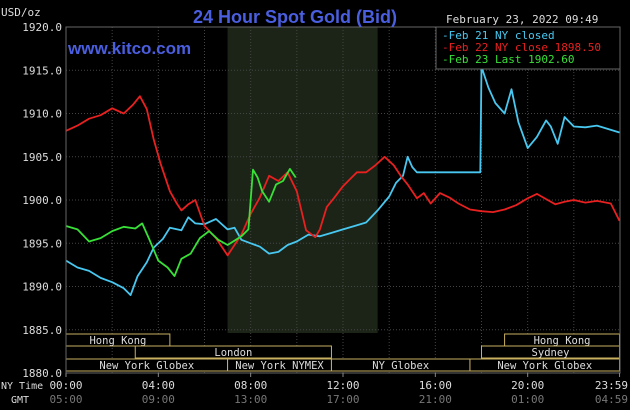 The image size is (630, 410). What do you see at coordinates (42, 114) in the screenshot?
I see `y-tick-label: 1910.0` at bounding box center [42, 114].